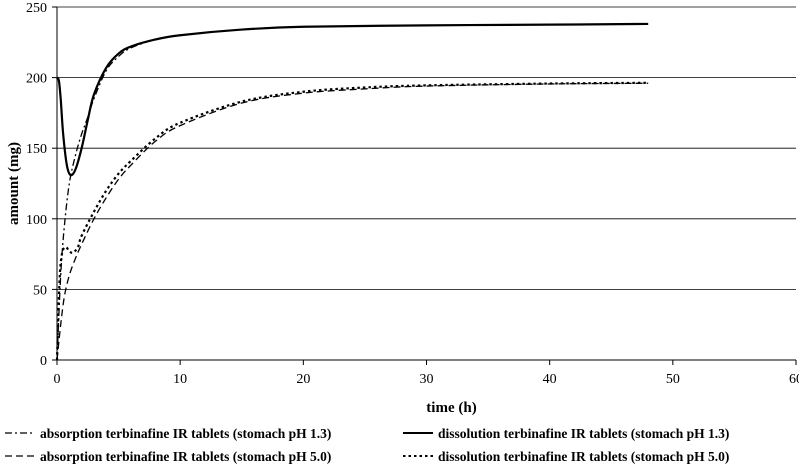 This screenshot has height=465, width=799. Describe the element at coordinates (36, 8) in the screenshot. I see `y-tick-label: 250` at that location.